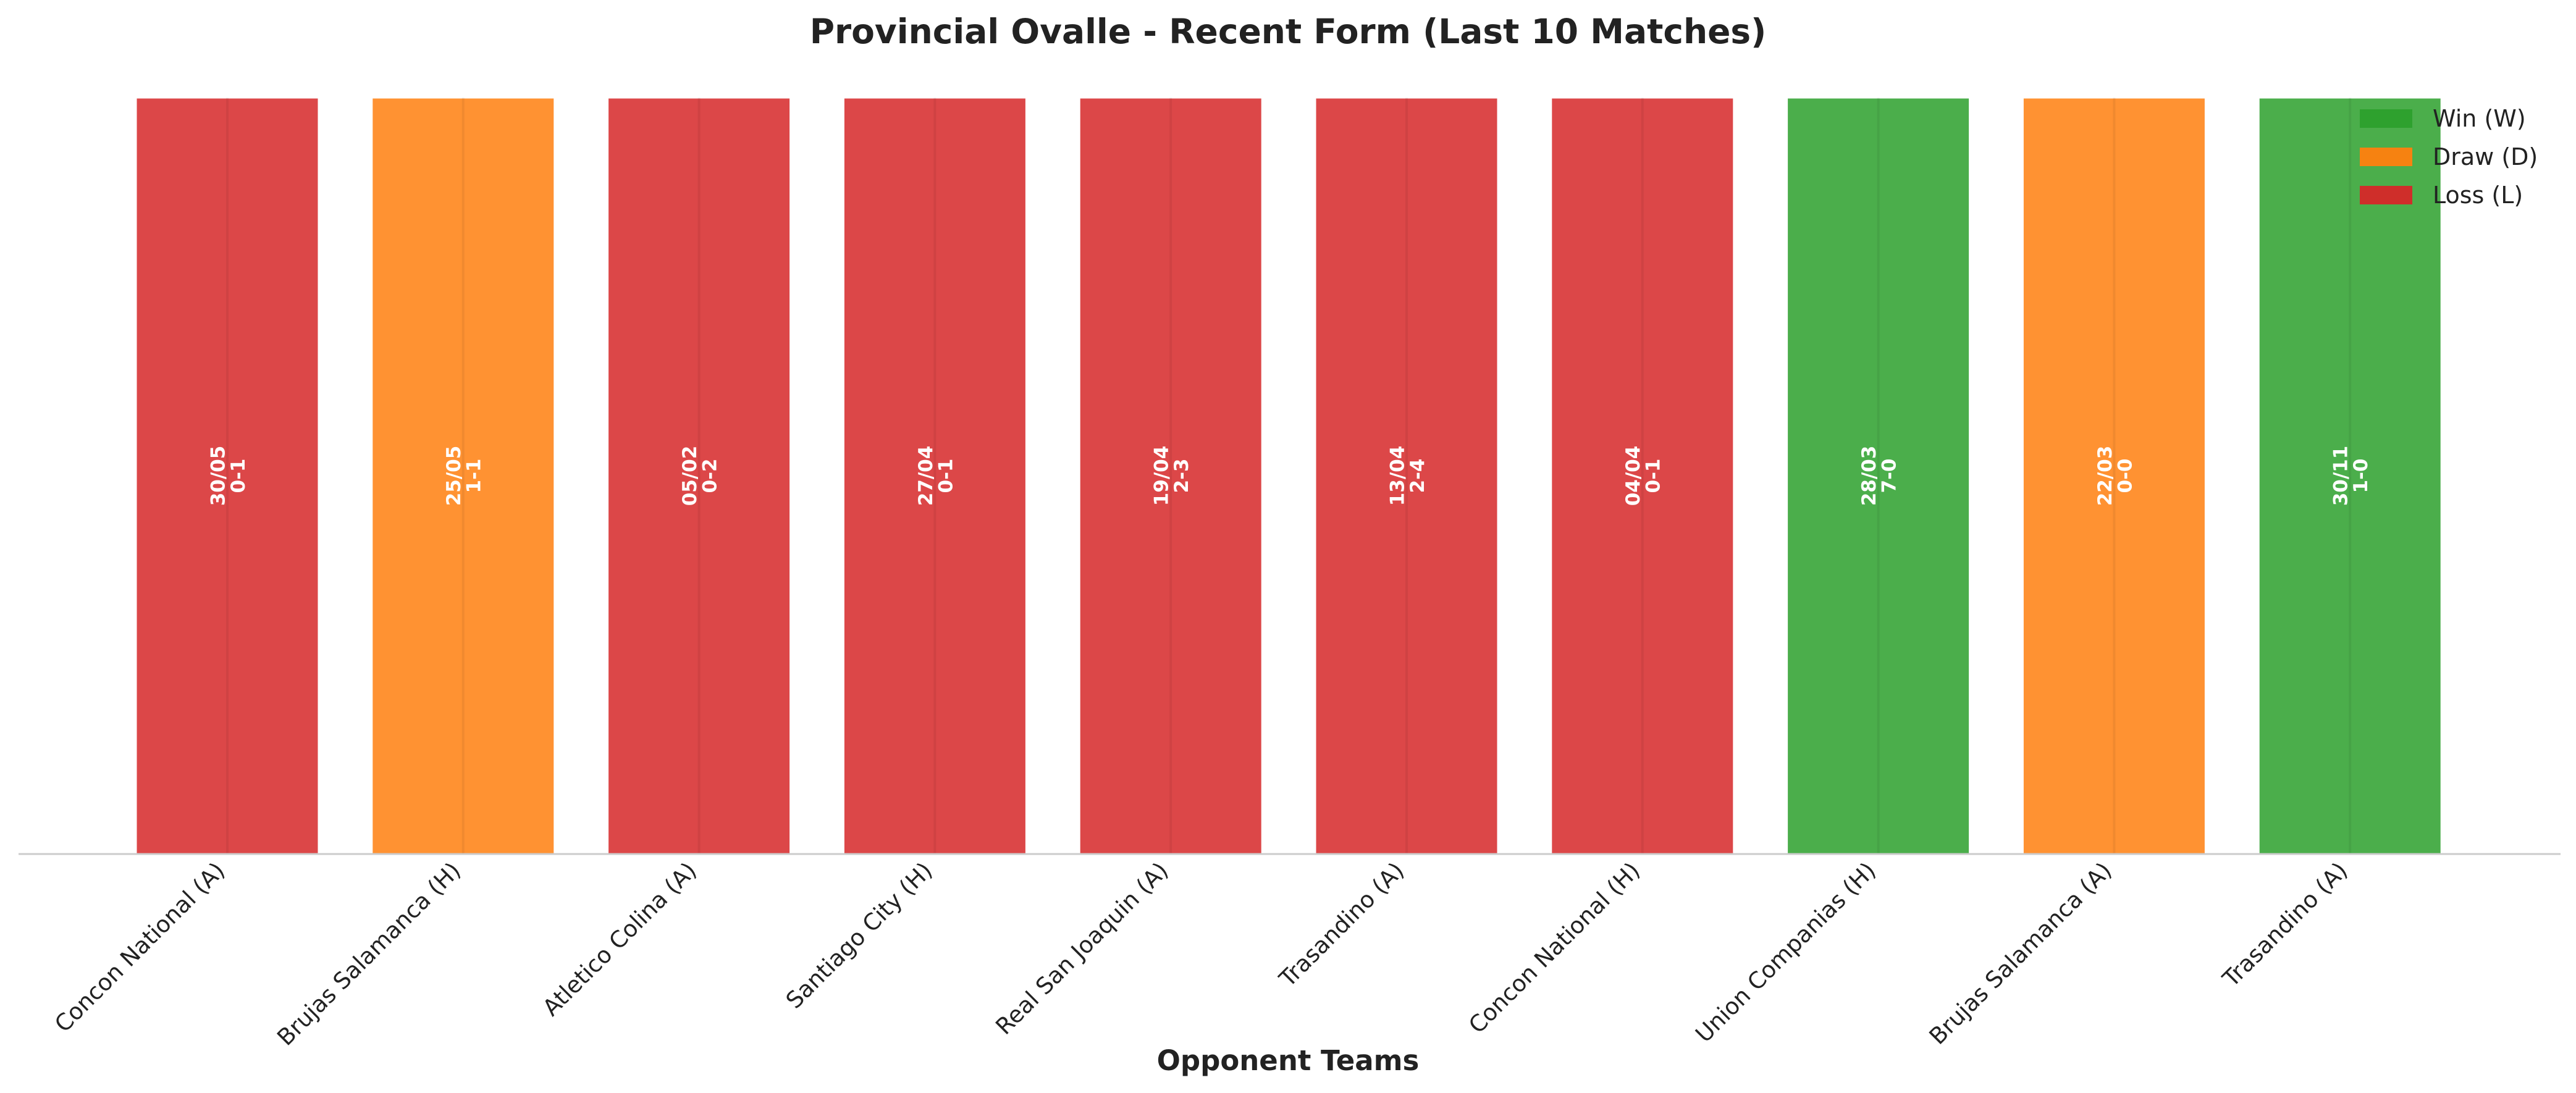 This screenshot has width=2576, height=1093. I want to click on bar-5-label: 19/042-3, so click(1172, 476).